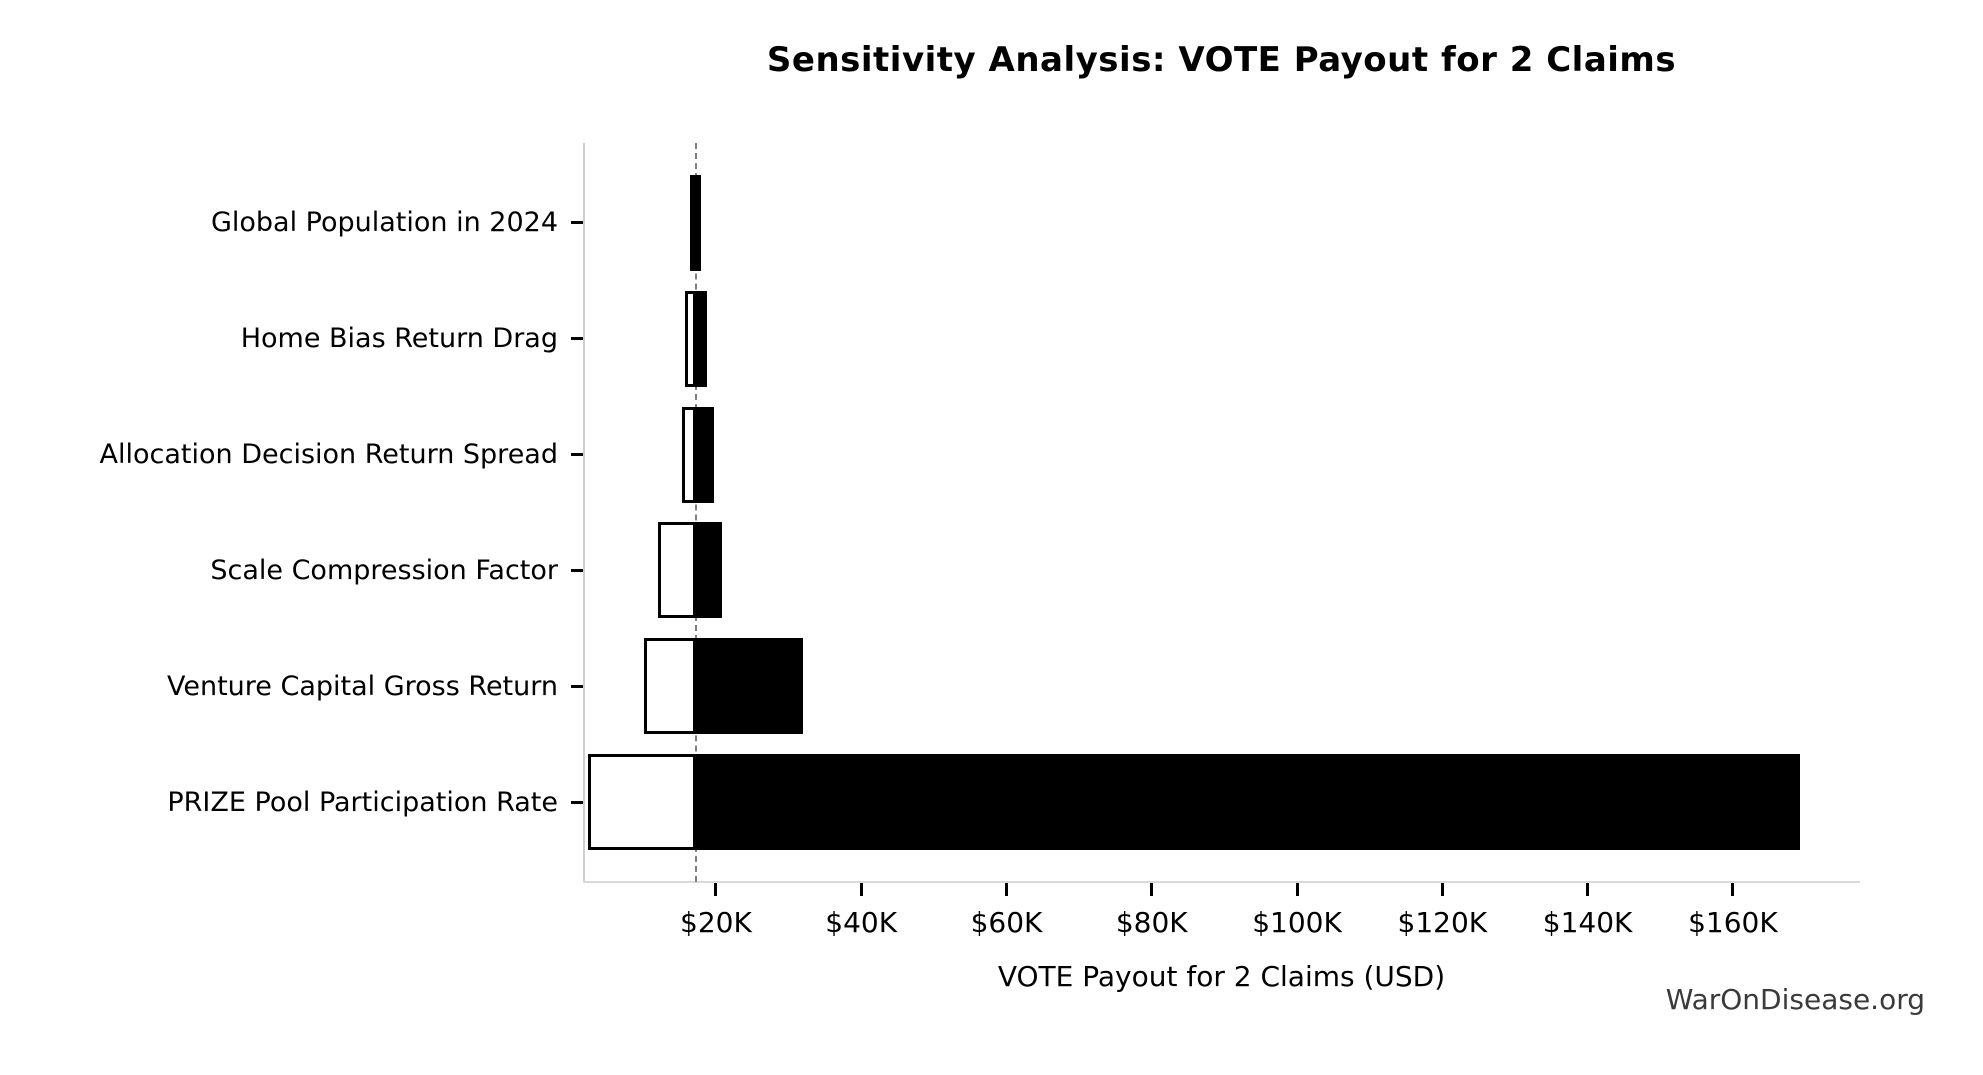 This screenshot has width=1983, height=1075. What do you see at coordinates (1795, 999) in the screenshot?
I see `watermark: WarOnDisease.org` at bounding box center [1795, 999].